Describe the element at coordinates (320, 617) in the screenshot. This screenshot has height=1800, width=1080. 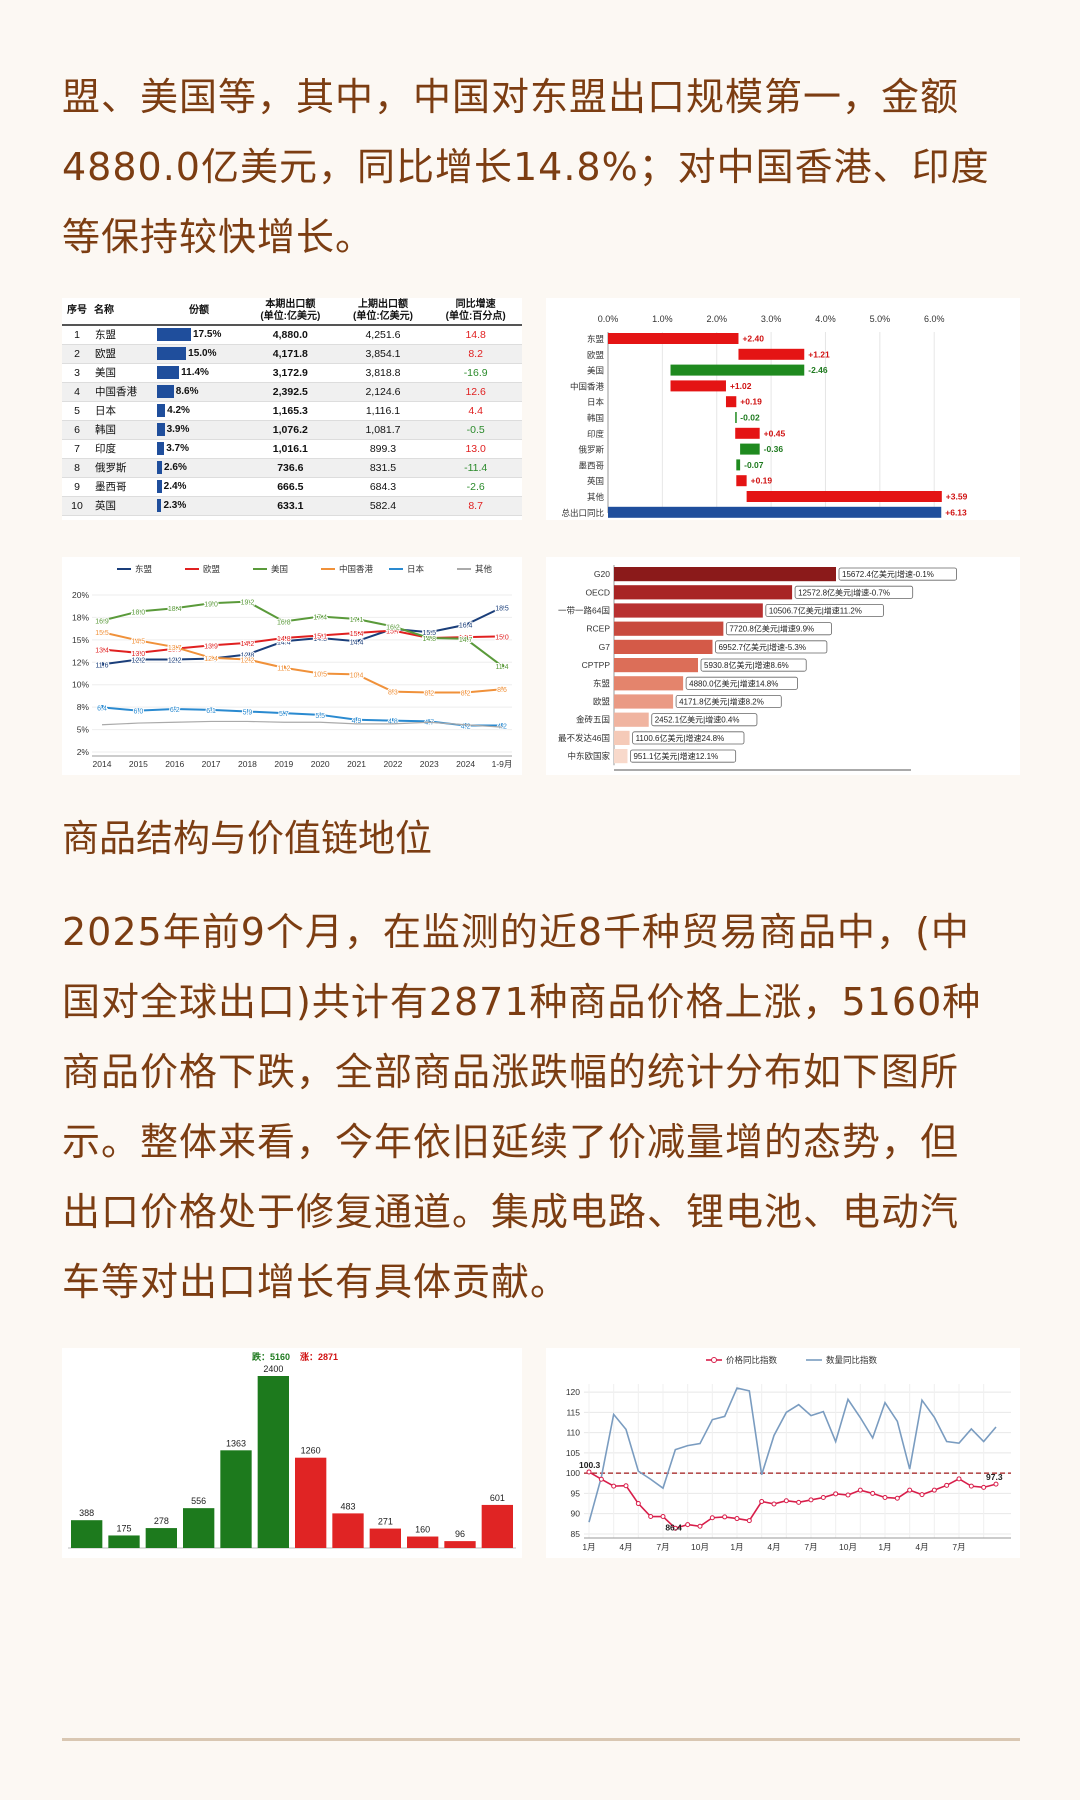
I see `data-label: 17.4` at that location.